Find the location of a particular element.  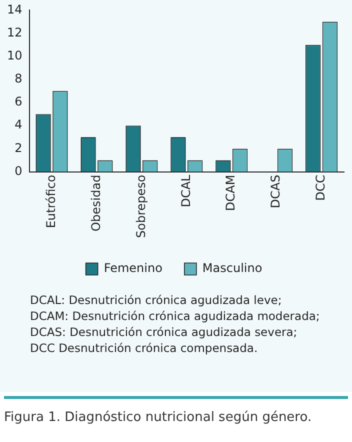

x-tick-label: DCAS is located at coordinates (275, 191).